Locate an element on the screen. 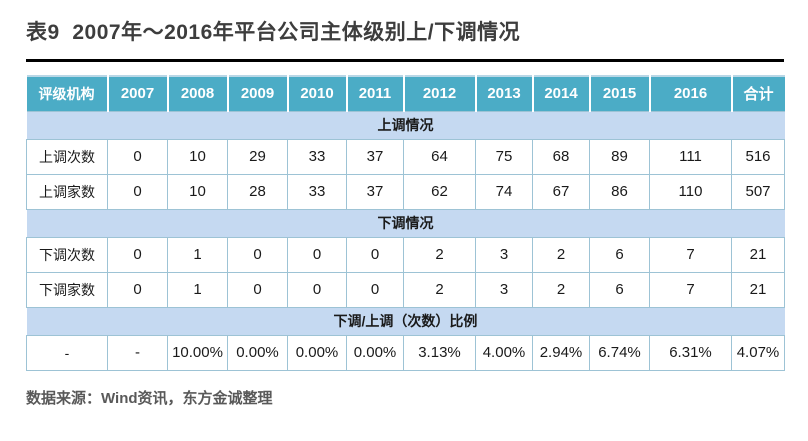  column-header-2013: 2013 is located at coordinates (503, 93).